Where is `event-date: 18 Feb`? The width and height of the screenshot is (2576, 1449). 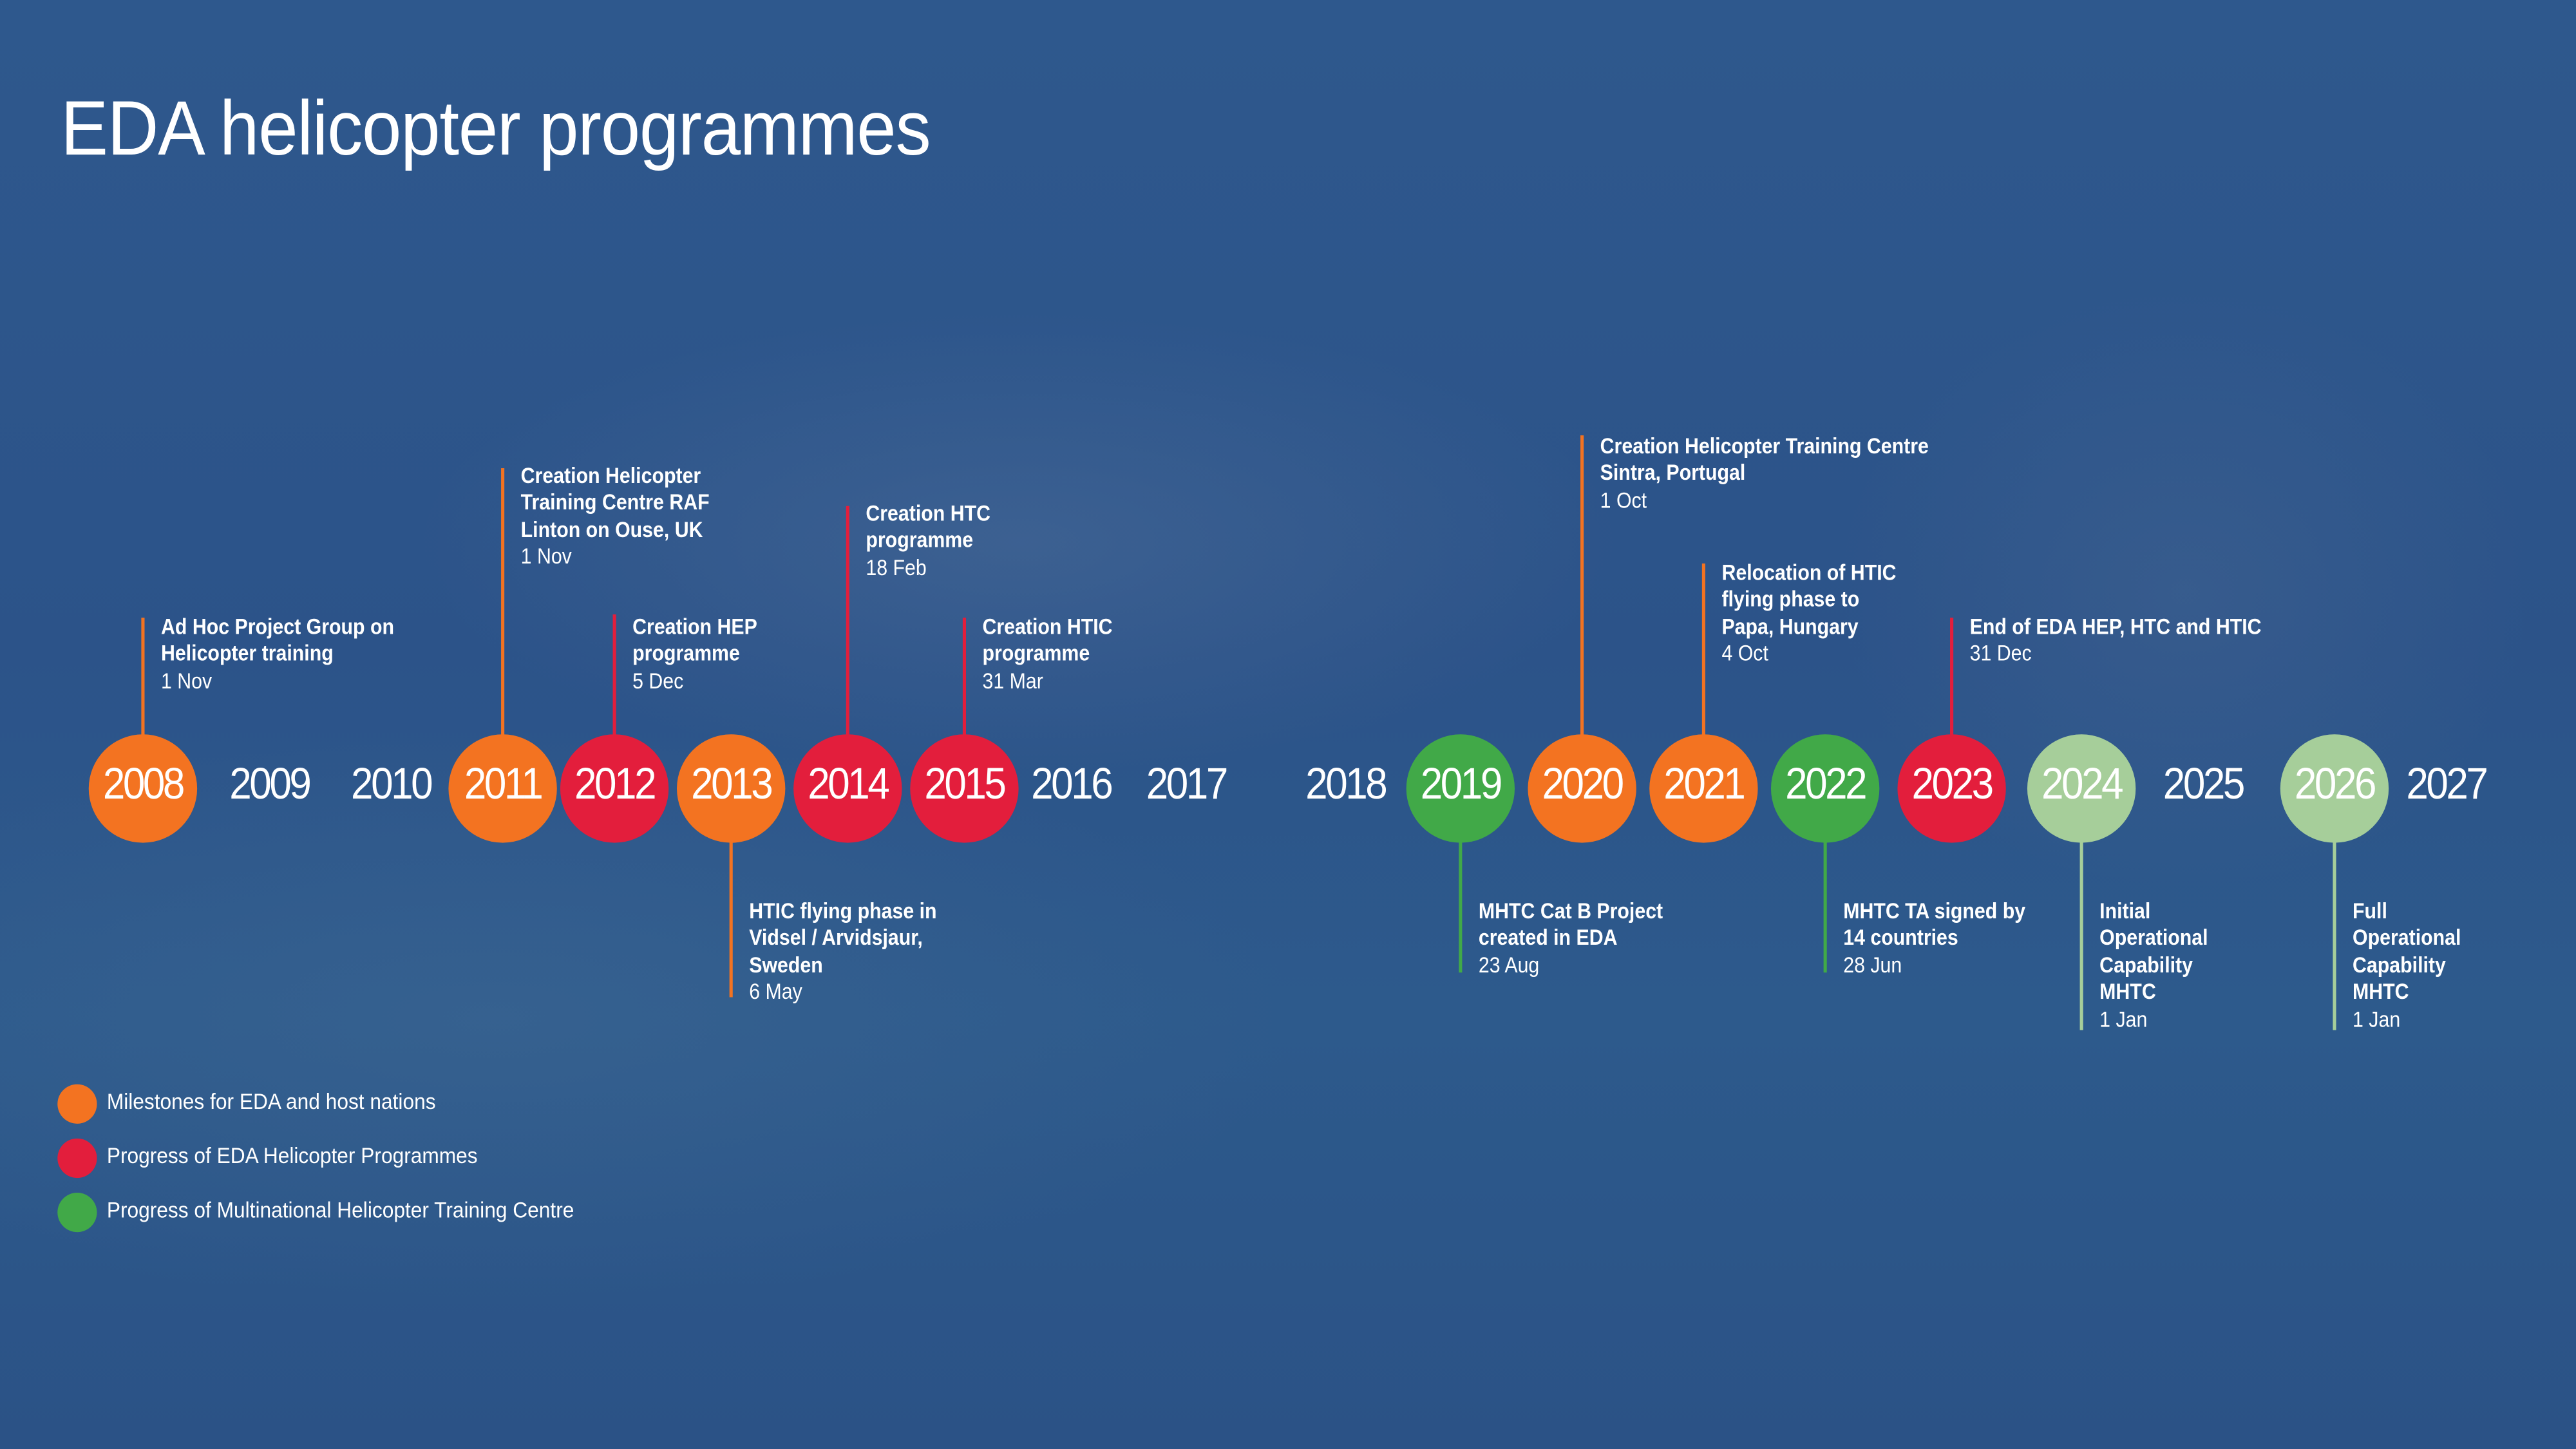
event-date: 18 Feb is located at coordinates (897, 567).